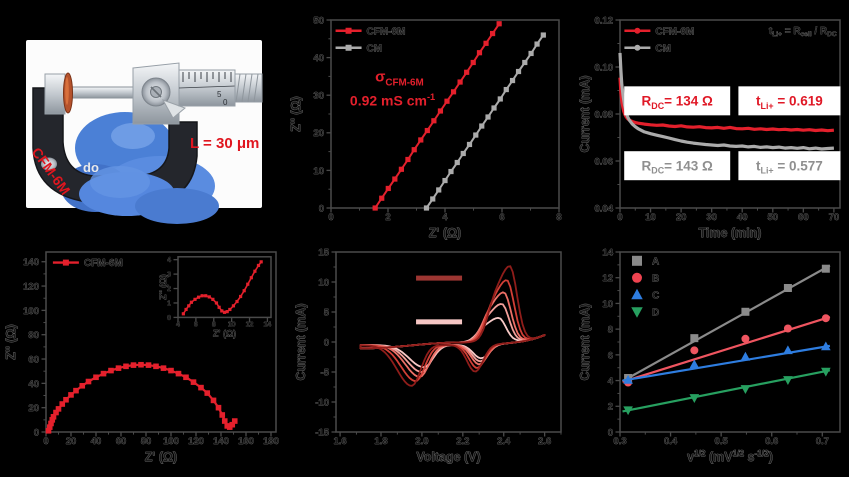 This screenshot has height=477, width=849. Describe the element at coordinates (163, 287) in the screenshot. I see `y-axis-label: Z'' (Ω)` at that location.